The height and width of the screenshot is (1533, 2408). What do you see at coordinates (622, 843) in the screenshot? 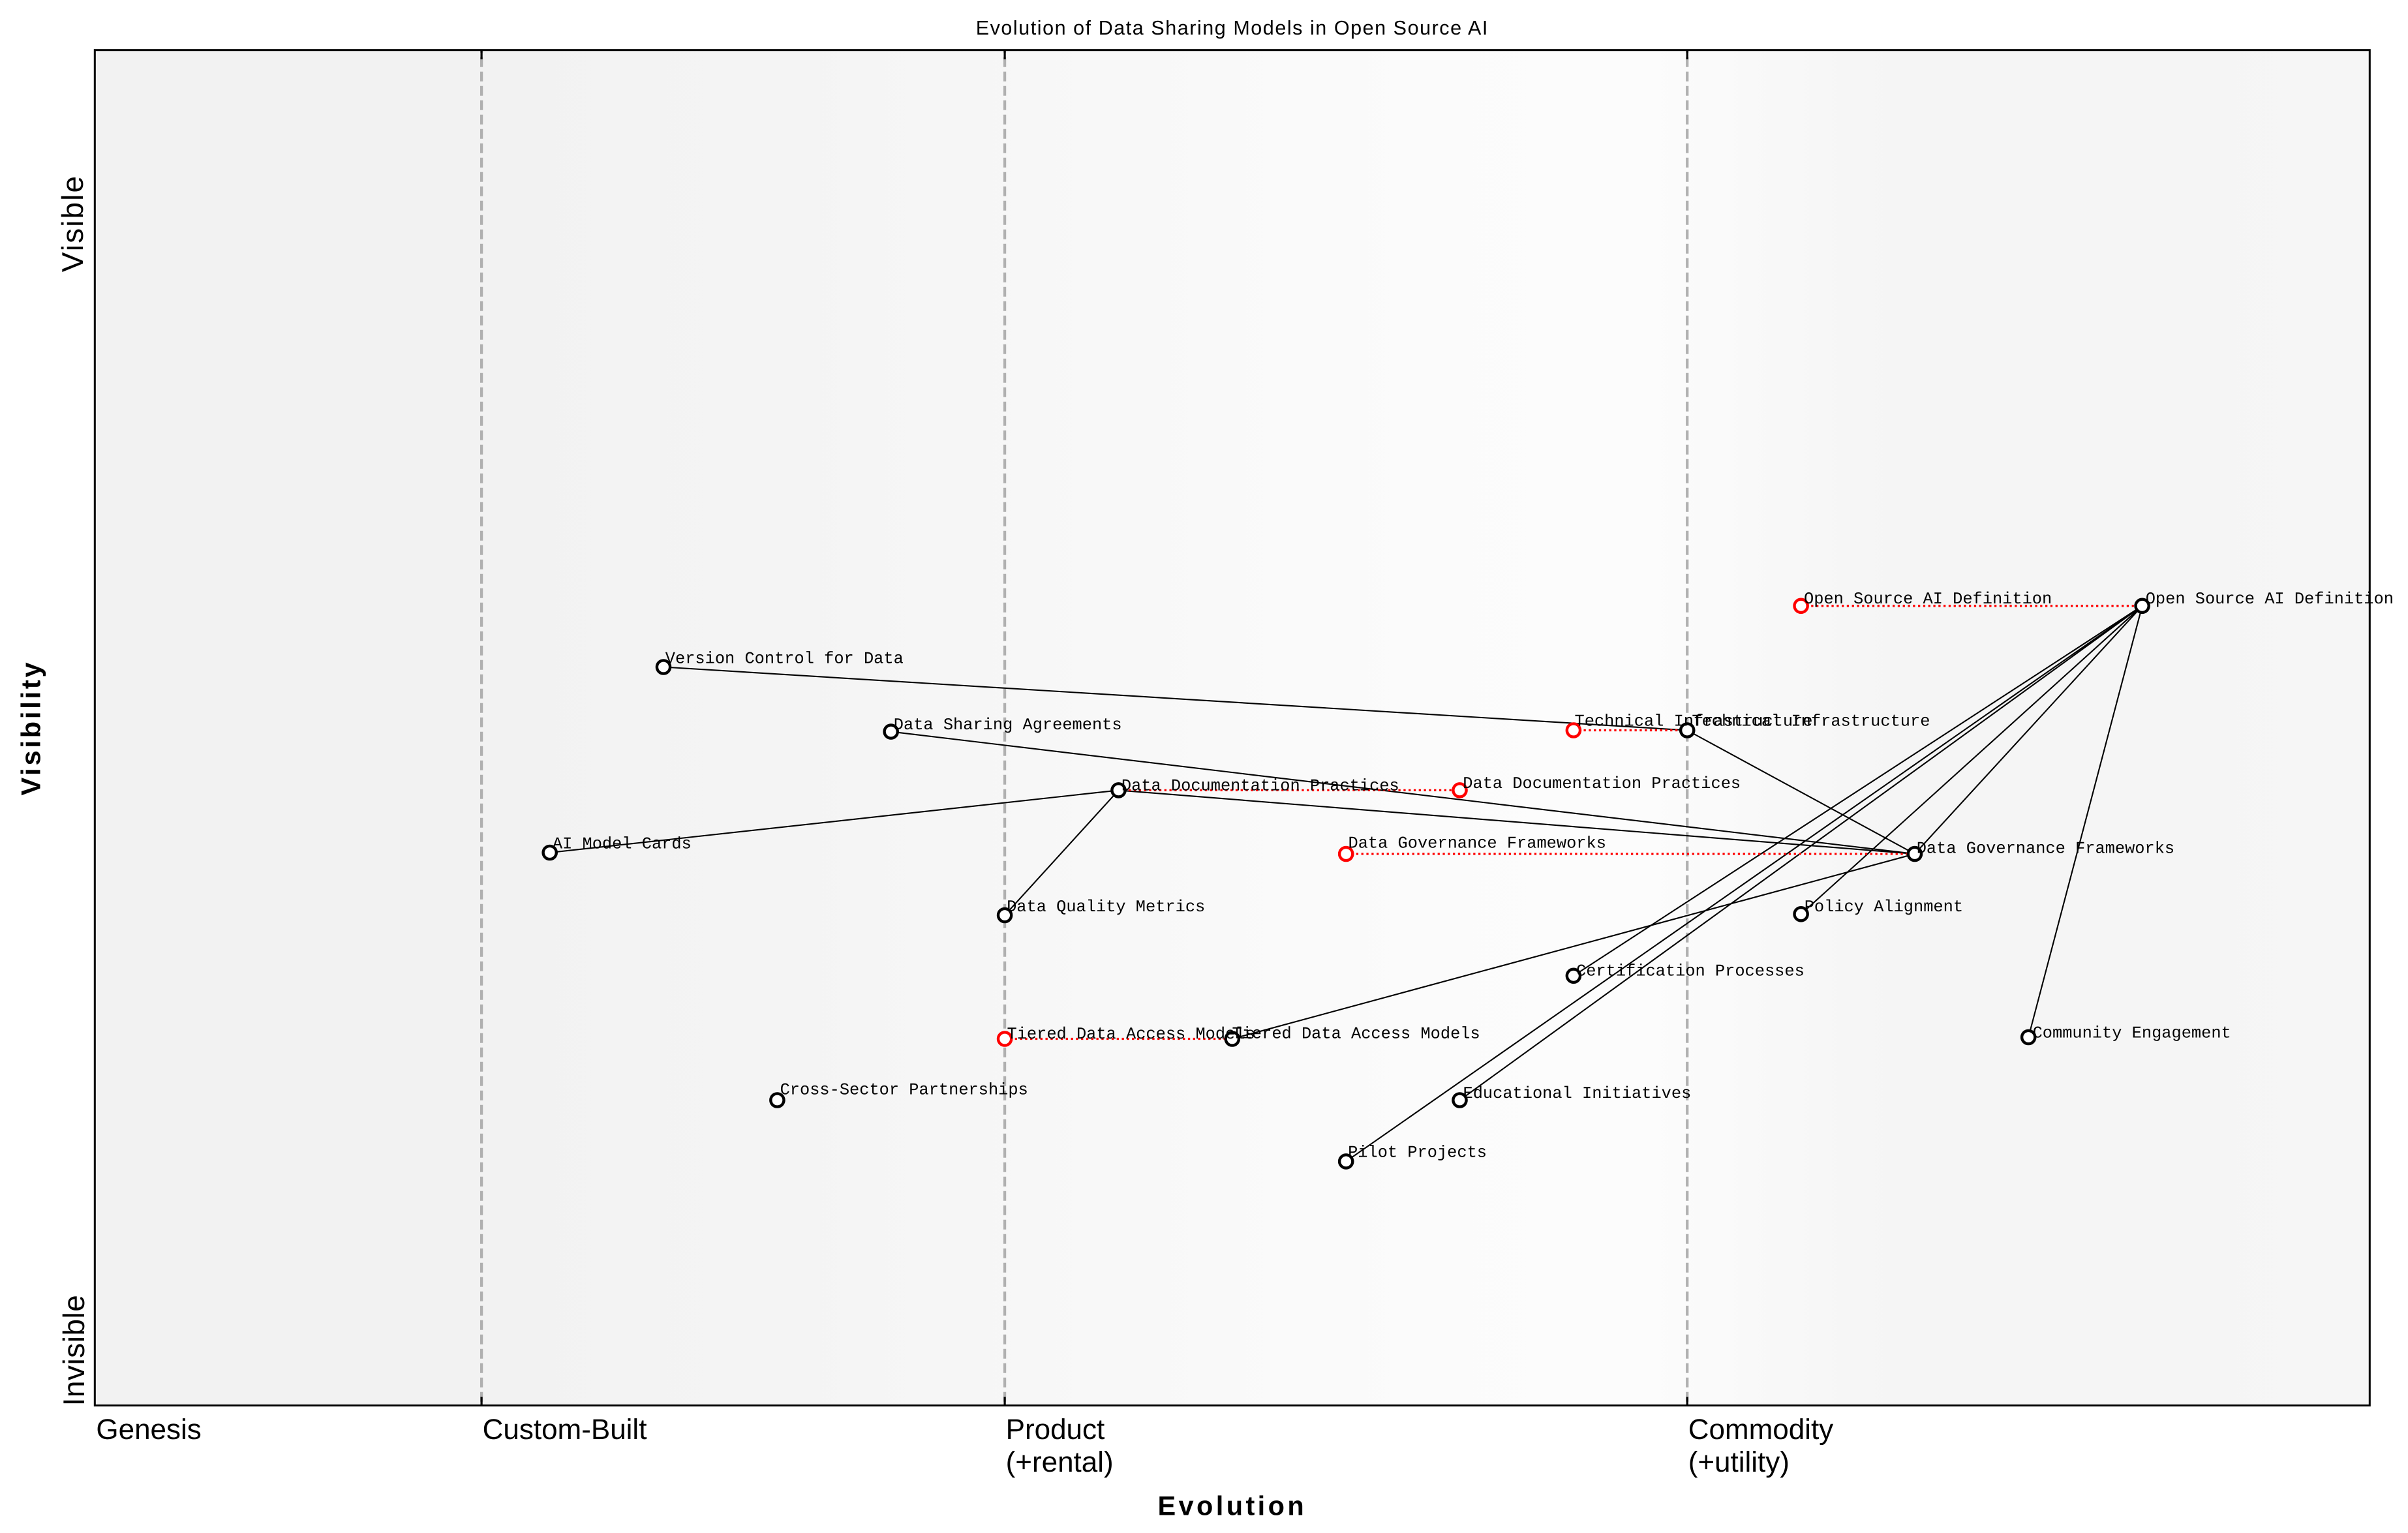
I see `svg-text: AI Model Cards` at bounding box center [622, 843].